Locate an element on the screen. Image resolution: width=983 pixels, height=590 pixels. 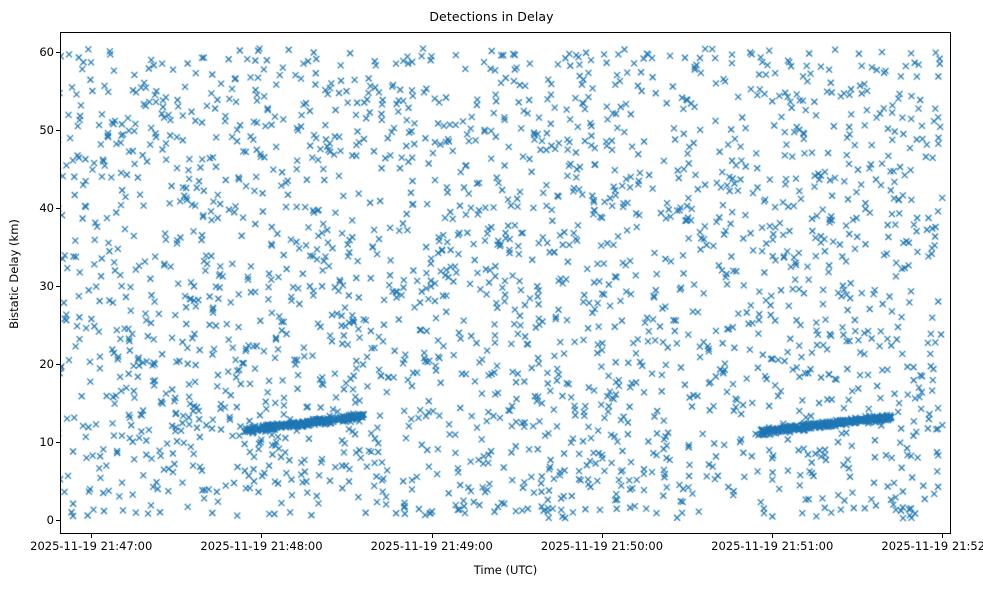
x-tick-label: 2025-11-19 21:51:00 is located at coordinates (772, 546).